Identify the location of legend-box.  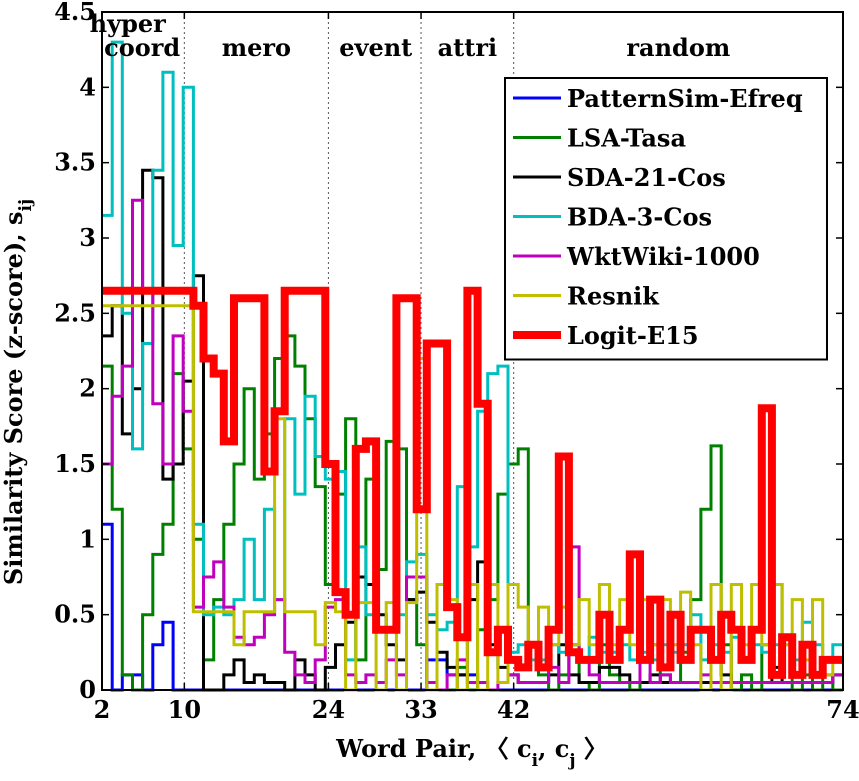
(666, 219).